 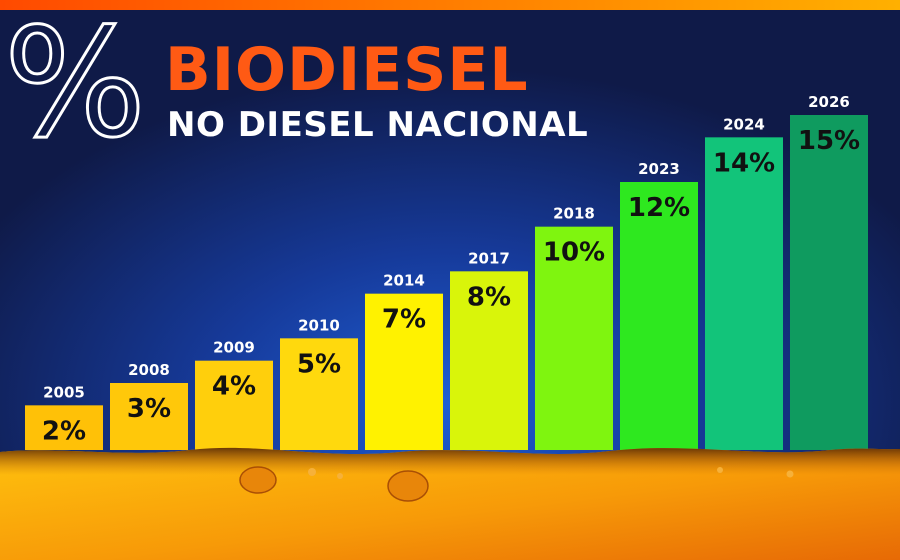 What do you see at coordinates (574, 253) in the screenshot?
I see `value-label: 10%` at bounding box center [574, 253].